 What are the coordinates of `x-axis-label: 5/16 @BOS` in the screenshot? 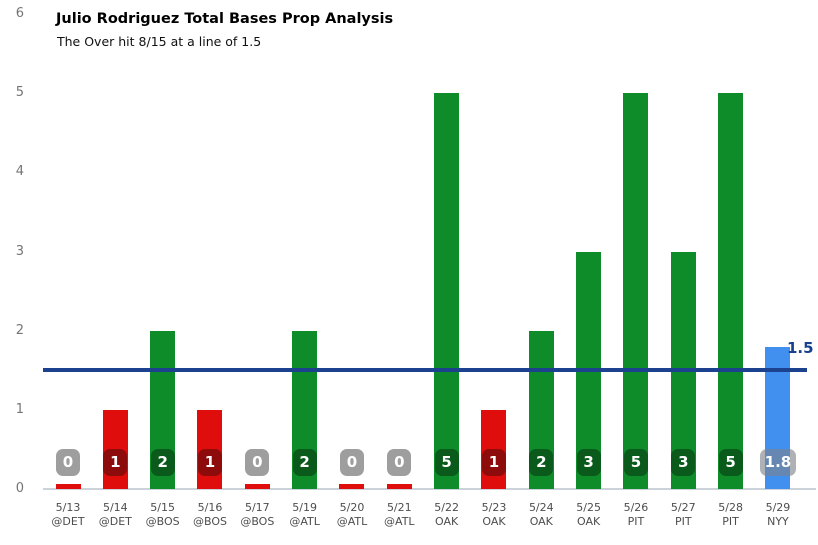 It's located at (210, 515).